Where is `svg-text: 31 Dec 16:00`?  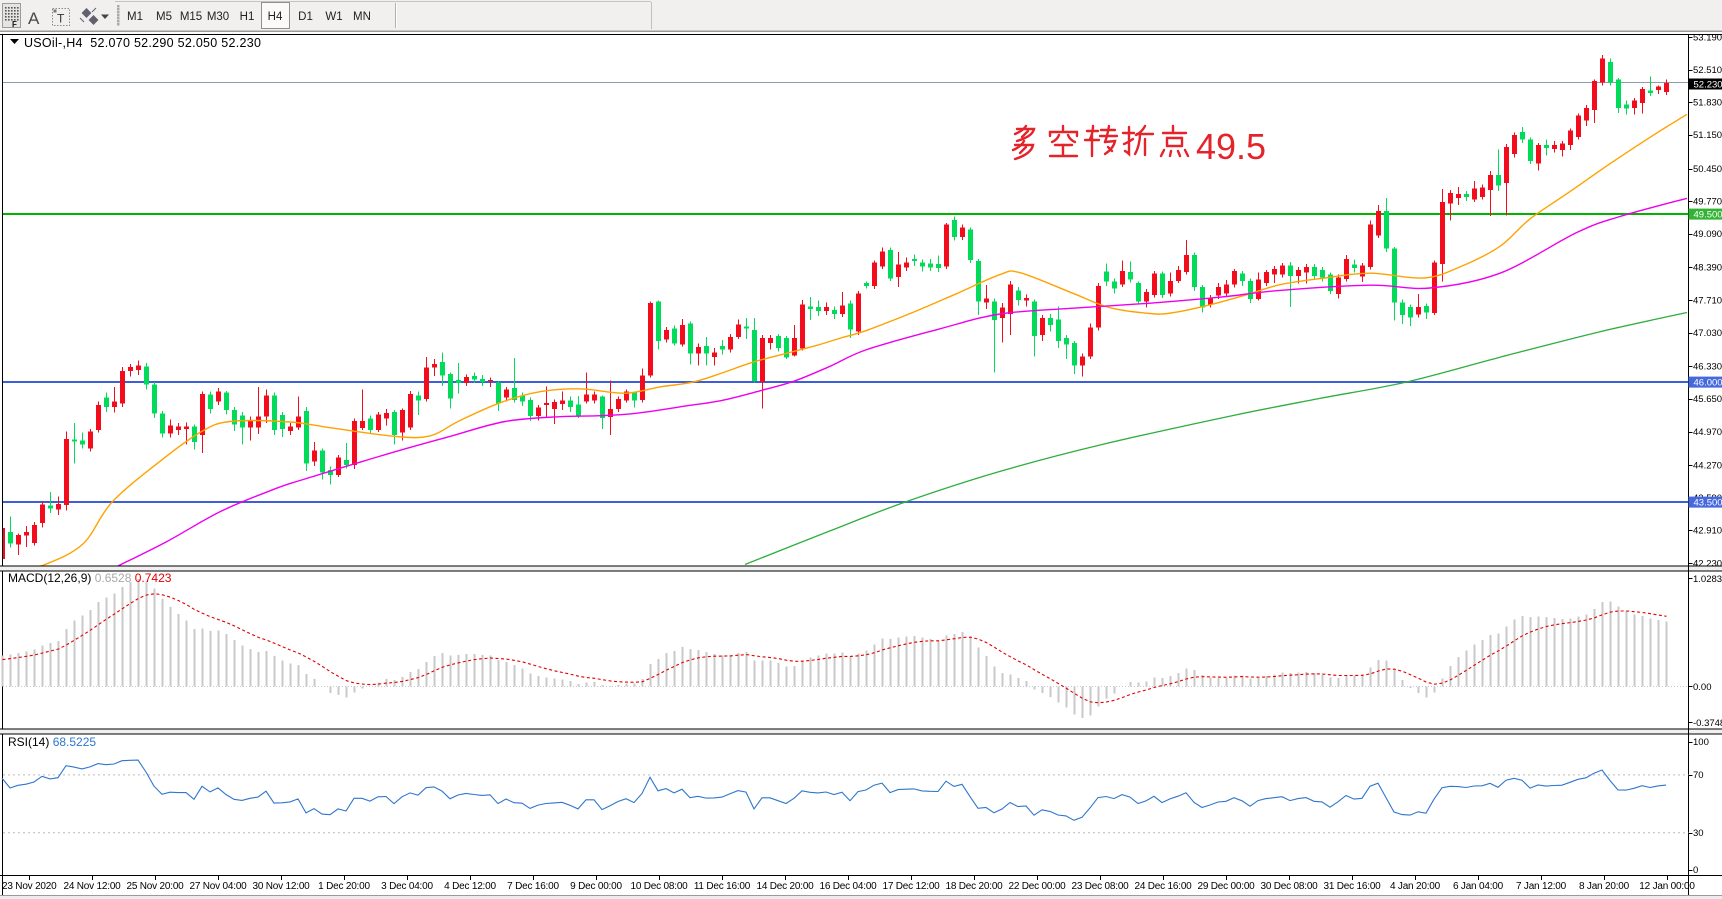
svg-text: 31 Dec 16:00 is located at coordinates (1352, 886).